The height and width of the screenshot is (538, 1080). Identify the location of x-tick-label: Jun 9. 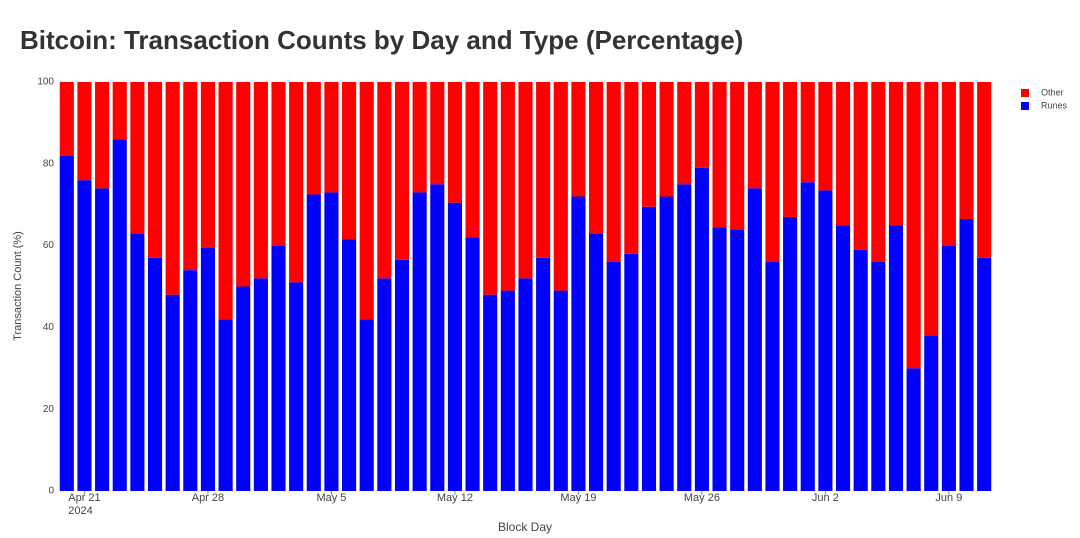
(949, 498).